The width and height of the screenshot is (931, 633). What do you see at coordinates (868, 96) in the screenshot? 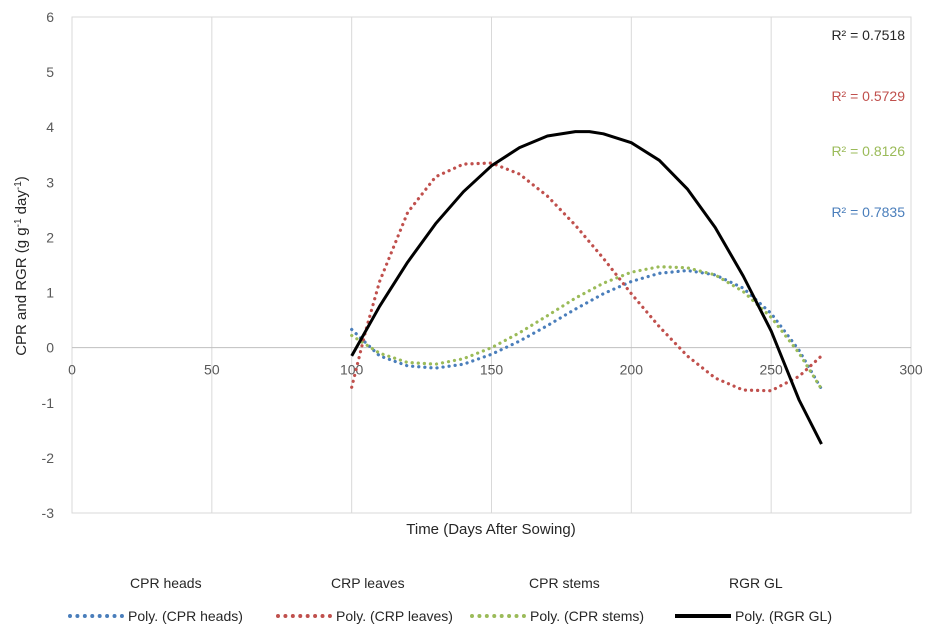
I see `r-squared-label: R² = 0.5729` at bounding box center [868, 96].